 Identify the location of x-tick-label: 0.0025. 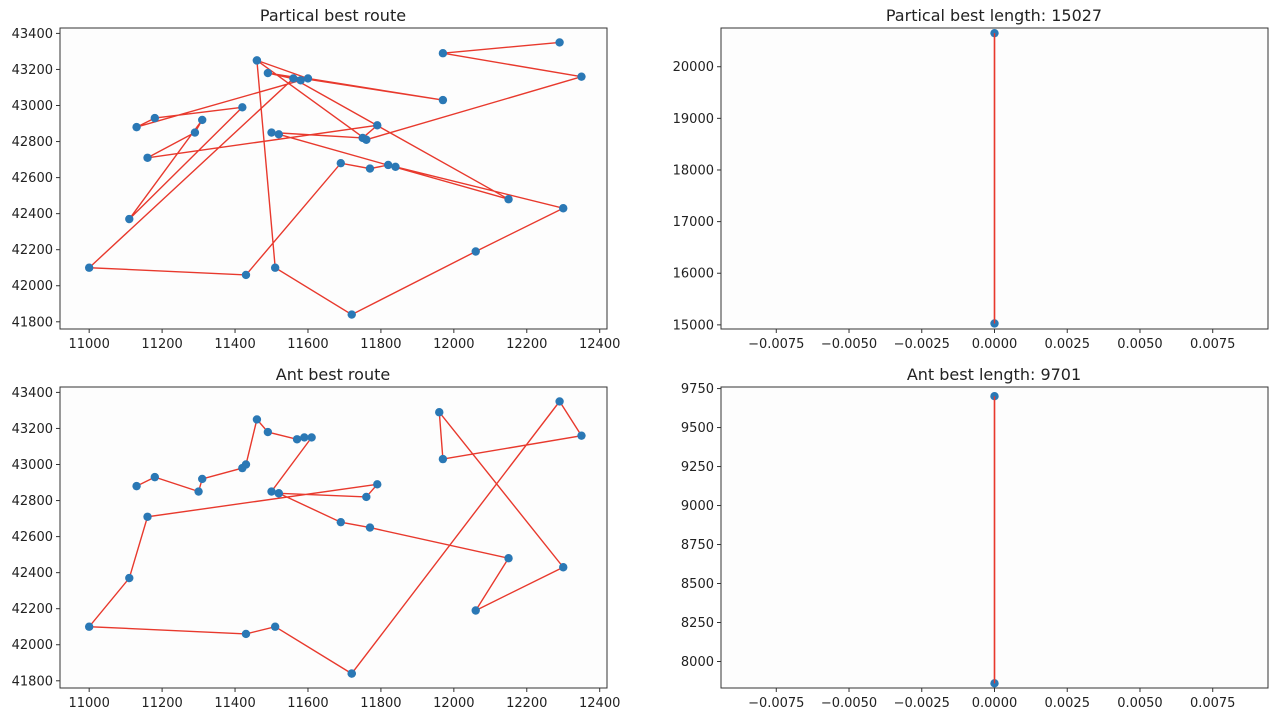
(1067, 703).